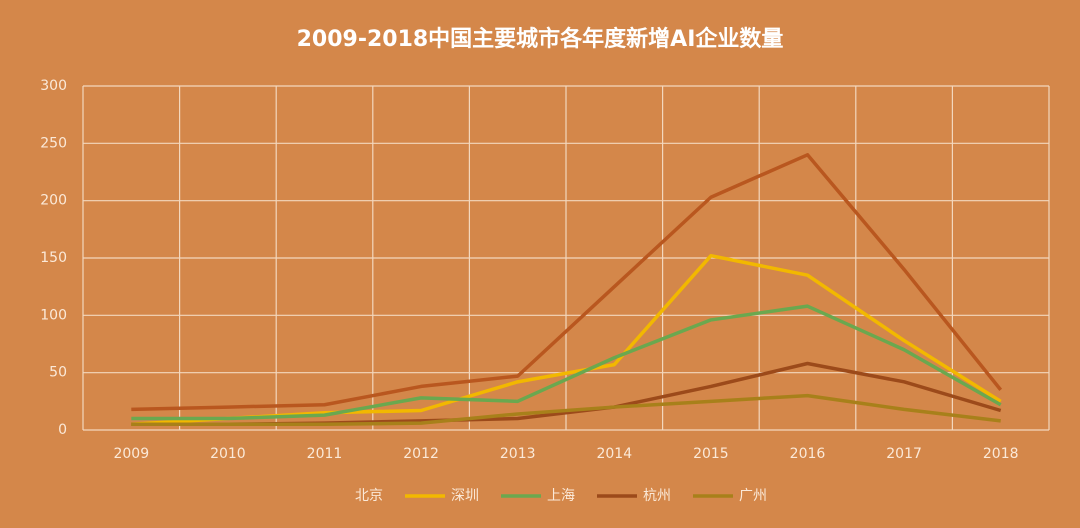  I want to click on x-tick-label: 2012, so click(421, 454).